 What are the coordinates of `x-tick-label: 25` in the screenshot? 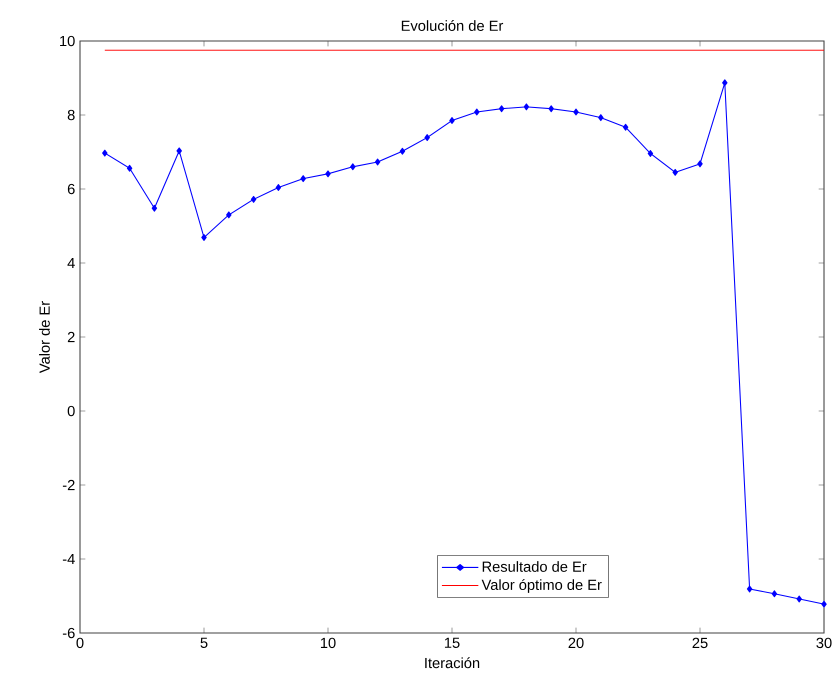 It's located at (700, 643).